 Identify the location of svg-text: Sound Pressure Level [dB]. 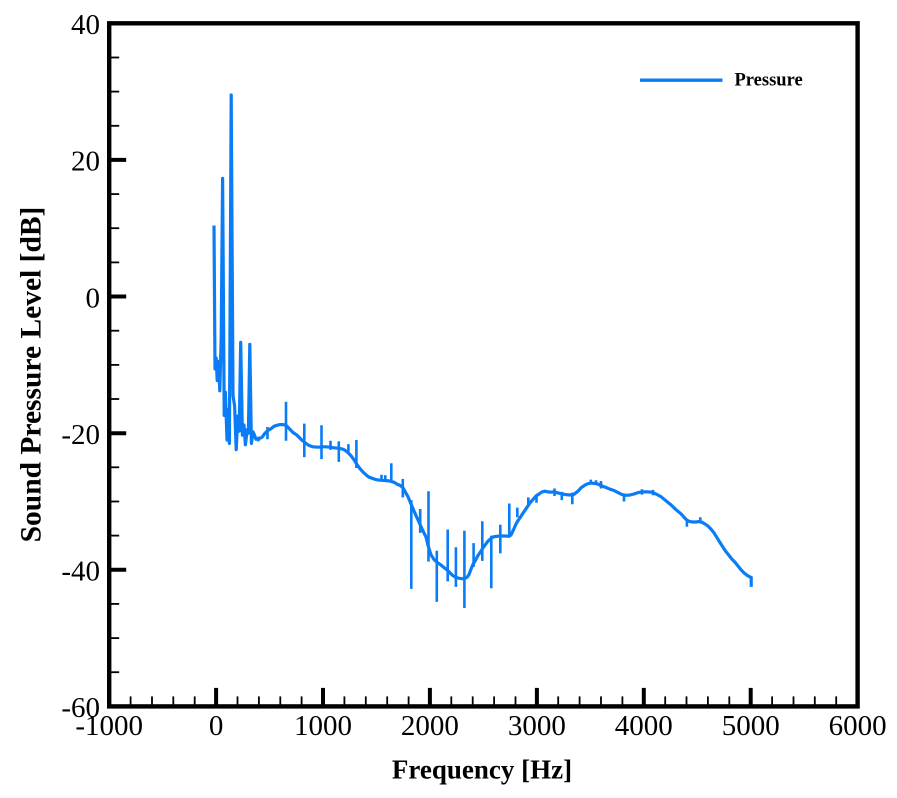
(32, 375).